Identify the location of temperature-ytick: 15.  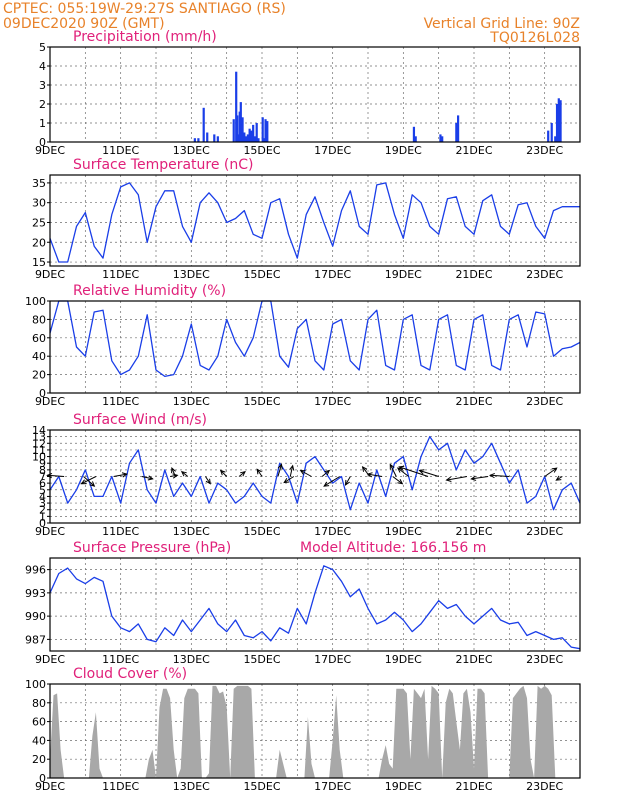
(39, 262).